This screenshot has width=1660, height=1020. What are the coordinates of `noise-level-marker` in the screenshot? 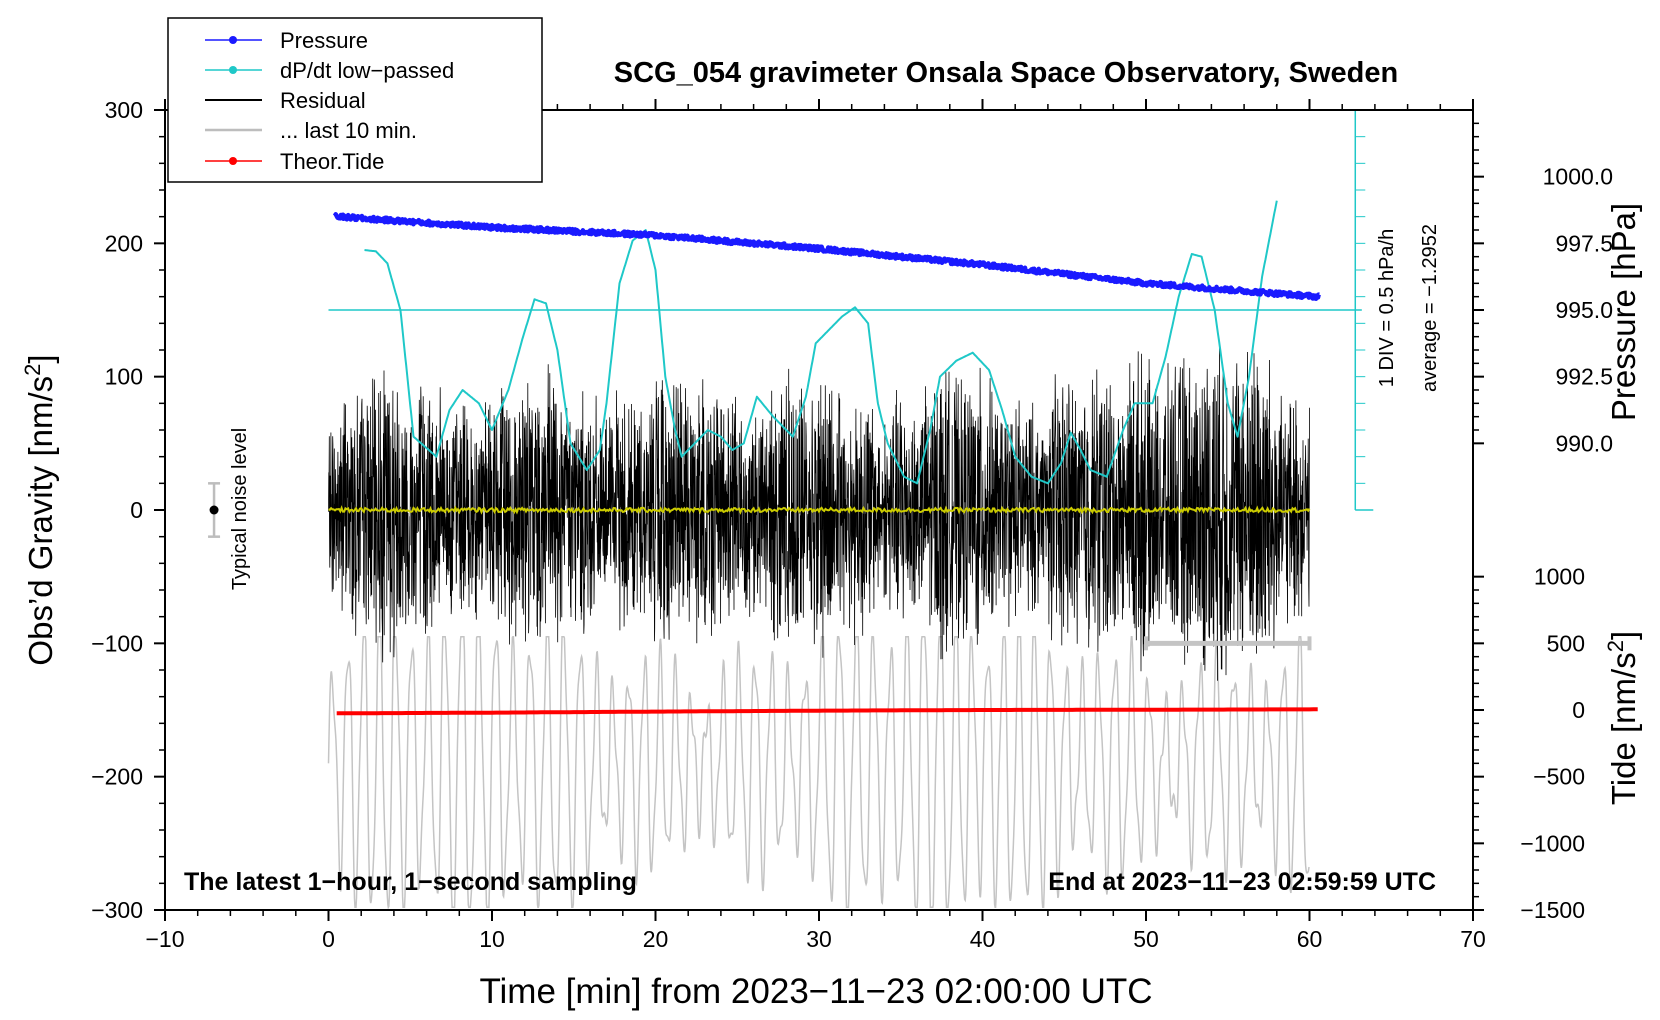 It's located at (214, 510).